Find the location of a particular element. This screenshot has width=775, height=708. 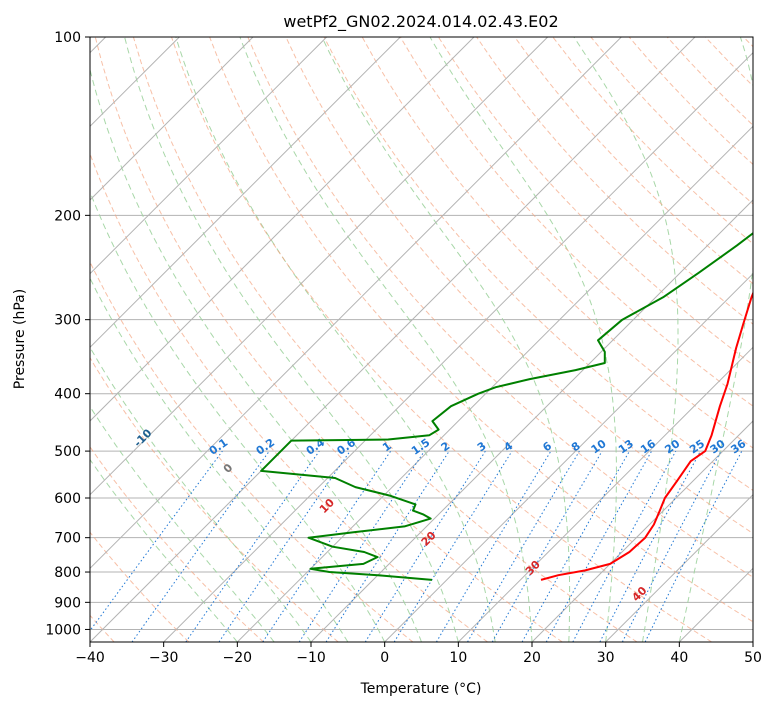

y-tick-label: 100 is located at coordinates (67, 38).